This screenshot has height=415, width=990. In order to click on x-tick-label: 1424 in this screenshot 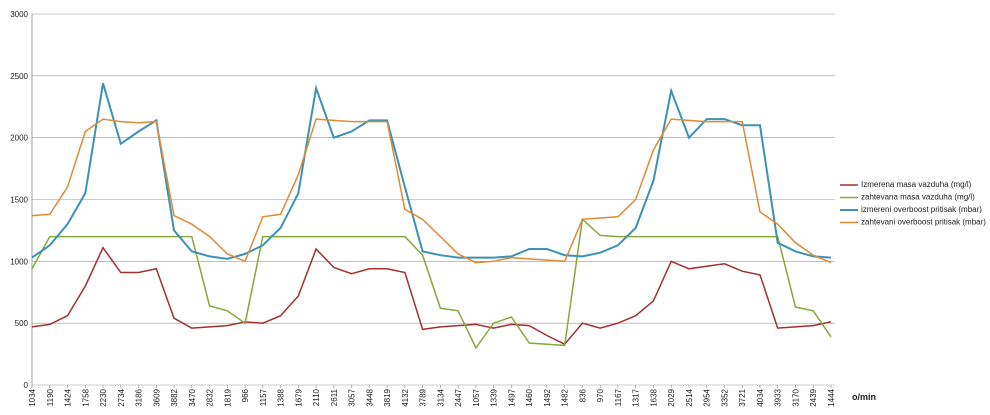, I will do `click(68, 397)`.